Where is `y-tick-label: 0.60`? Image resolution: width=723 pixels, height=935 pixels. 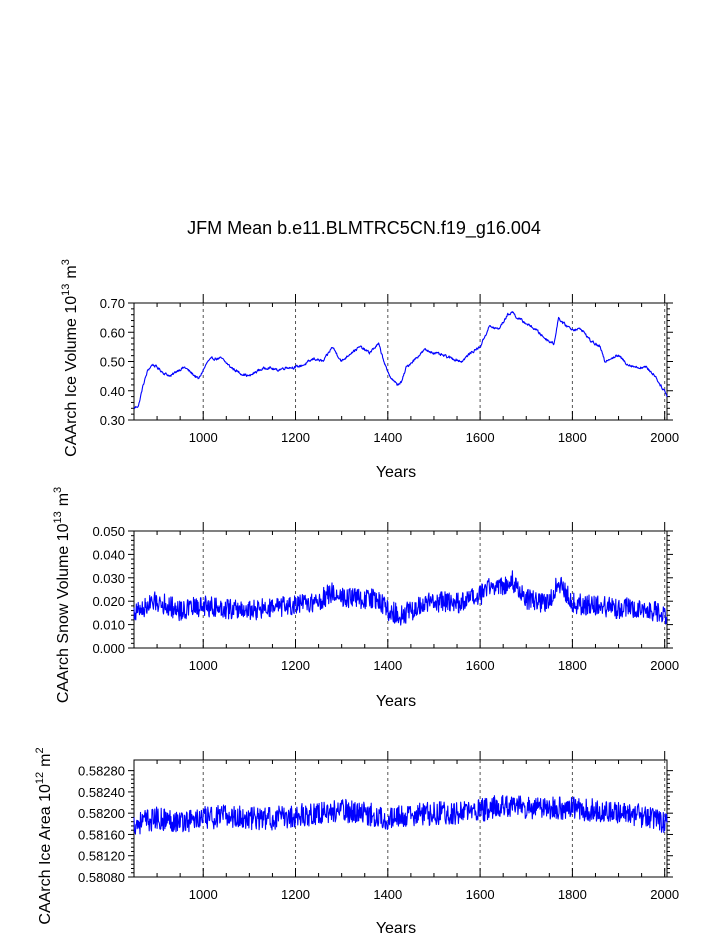
y-tick-label: 0.60 is located at coordinates (112, 332).